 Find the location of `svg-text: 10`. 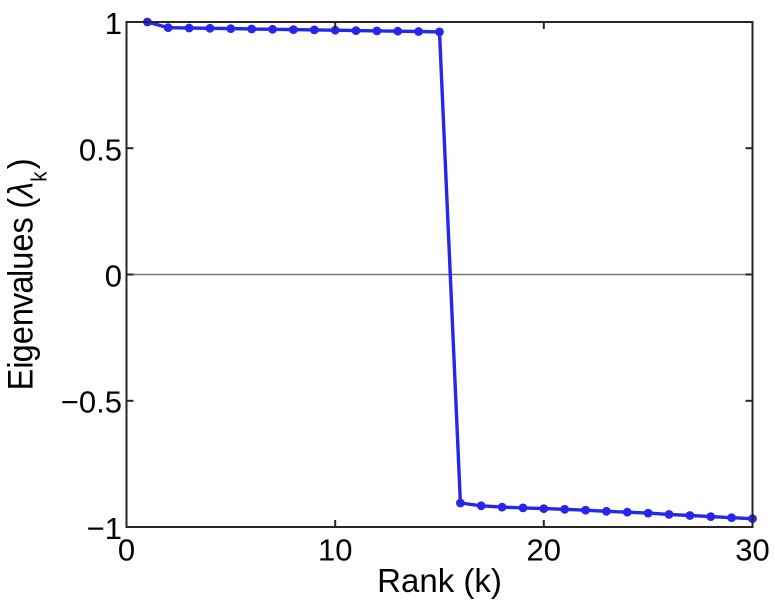

svg-text: 10 is located at coordinates (335, 550).